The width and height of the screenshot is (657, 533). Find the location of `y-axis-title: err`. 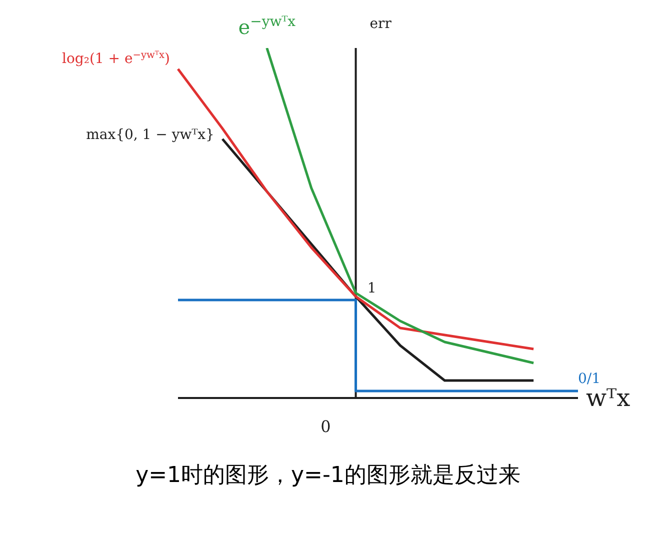

y-axis-title: err is located at coordinates (381, 24).